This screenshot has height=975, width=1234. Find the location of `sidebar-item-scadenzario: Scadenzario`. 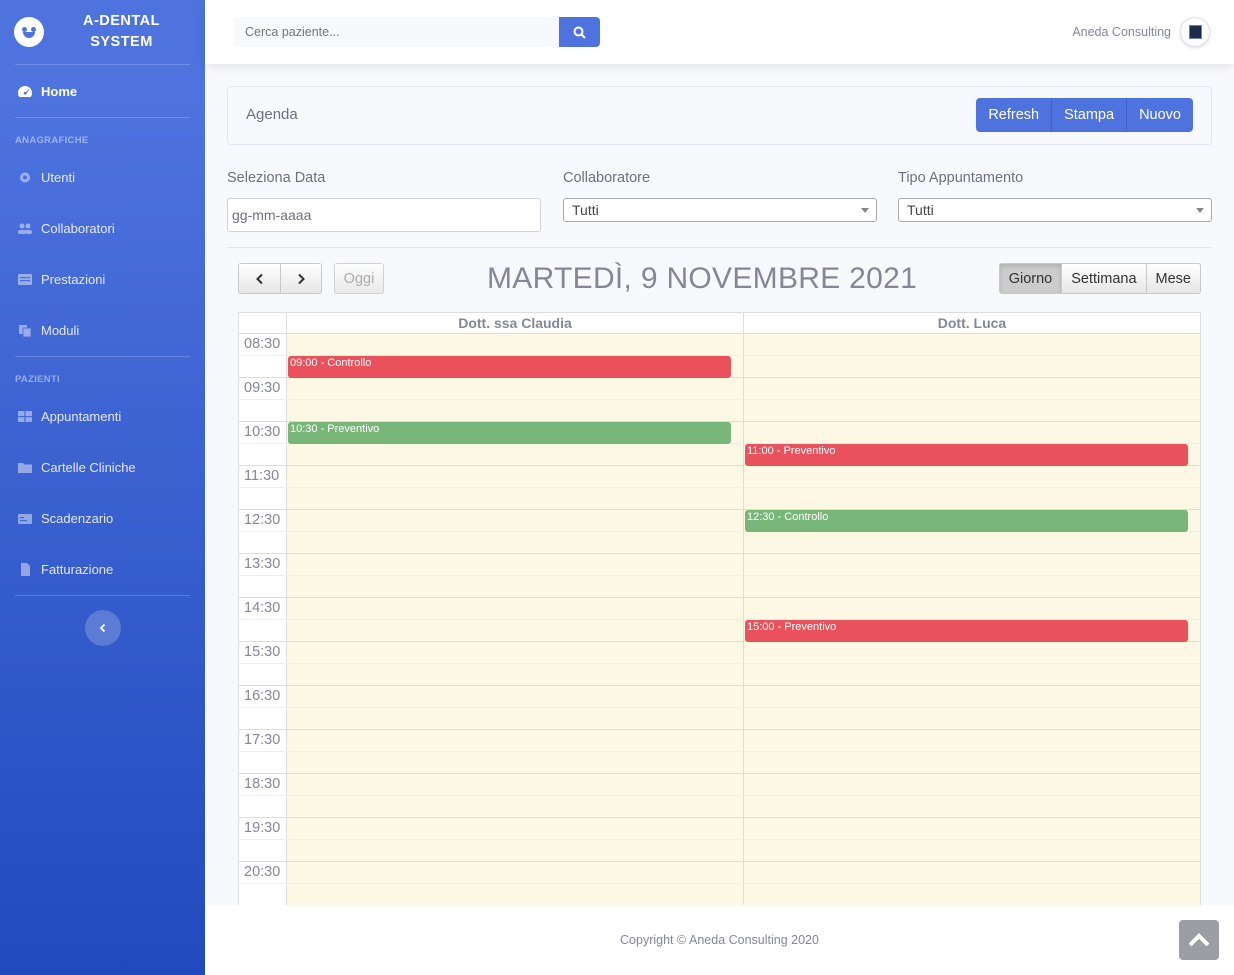

sidebar-item-scadenzario: Scadenzario is located at coordinates (102, 518).